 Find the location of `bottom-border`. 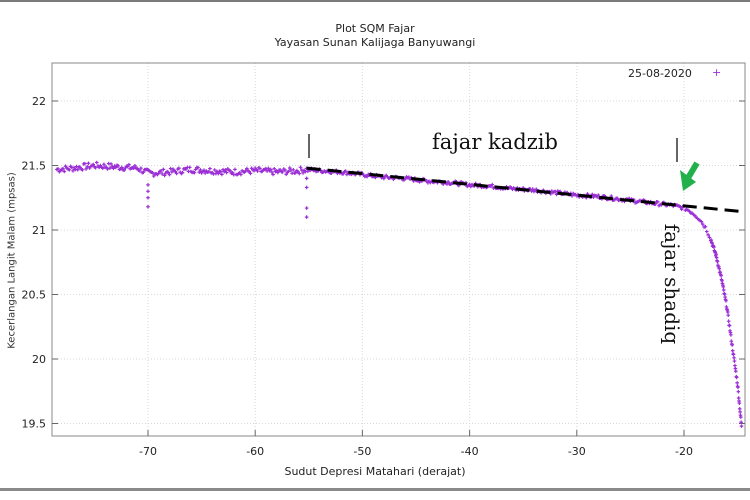

bottom-border is located at coordinates (375, 489).